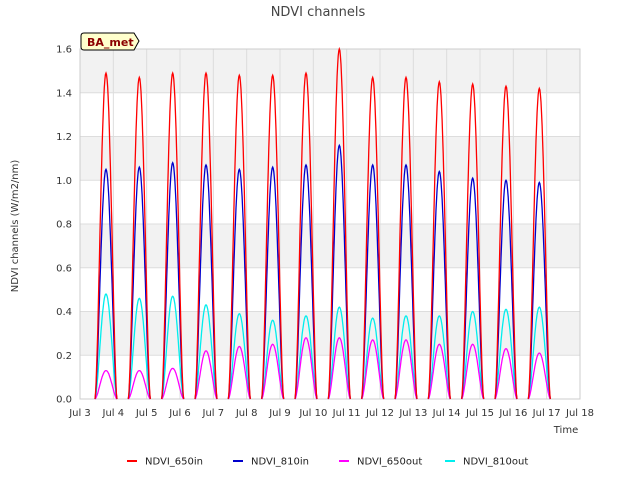  What do you see at coordinates (64, 137) in the screenshot?
I see `y-tick-label: 1.2` at bounding box center [64, 137].